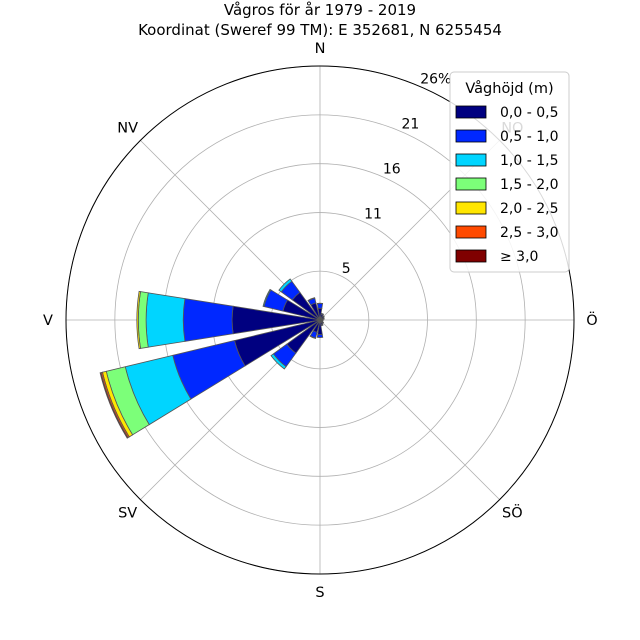 Image resolution: width=640 pixels, height=640 pixels. I want to click on legend-label-5: 2,5 - 3,0, so click(529, 233).